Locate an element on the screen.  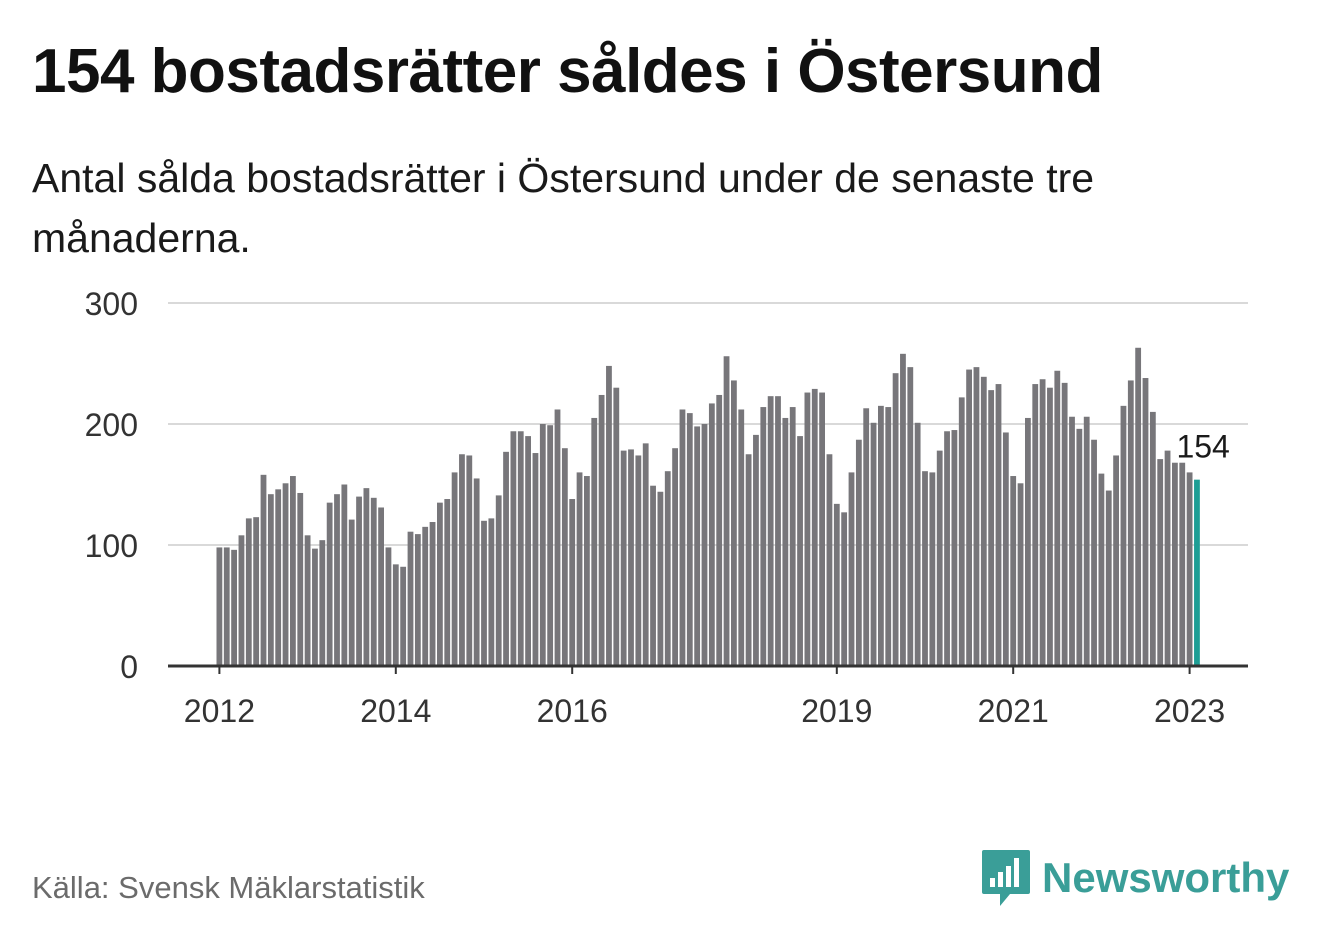
chart-title: 154 bostadsrätter såldes i Östersund is located at coordinates (567, 71).